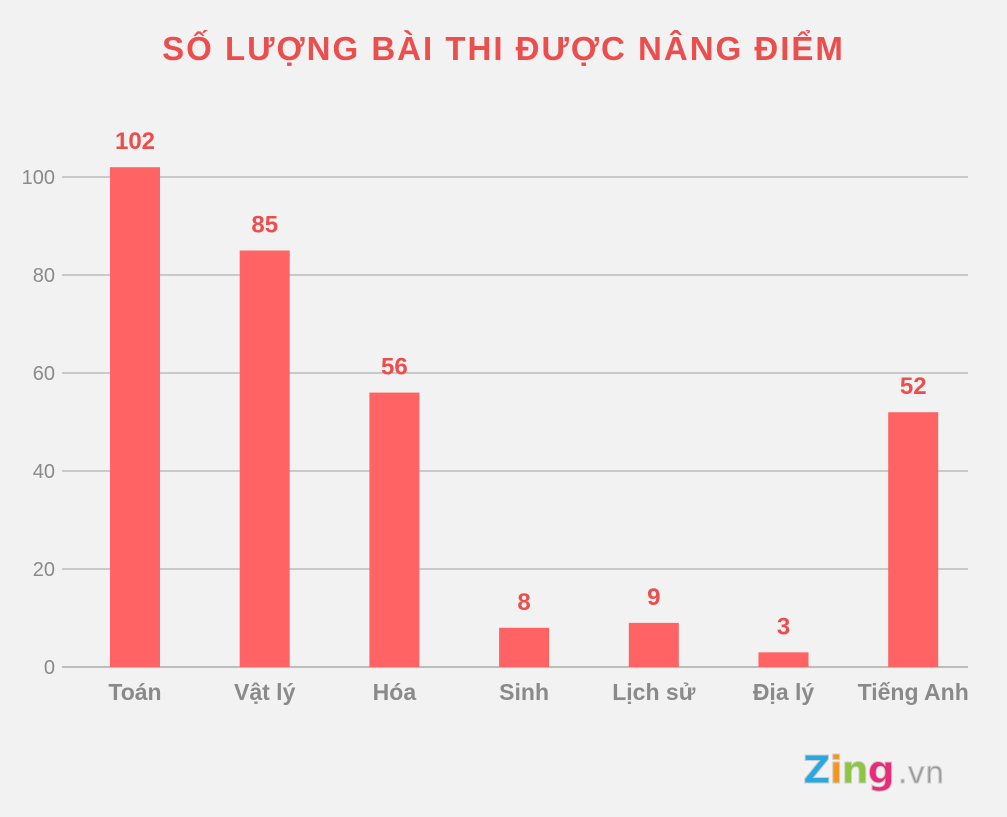  What do you see at coordinates (49, 668) in the screenshot?
I see `y-tick-label: 0` at bounding box center [49, 668].